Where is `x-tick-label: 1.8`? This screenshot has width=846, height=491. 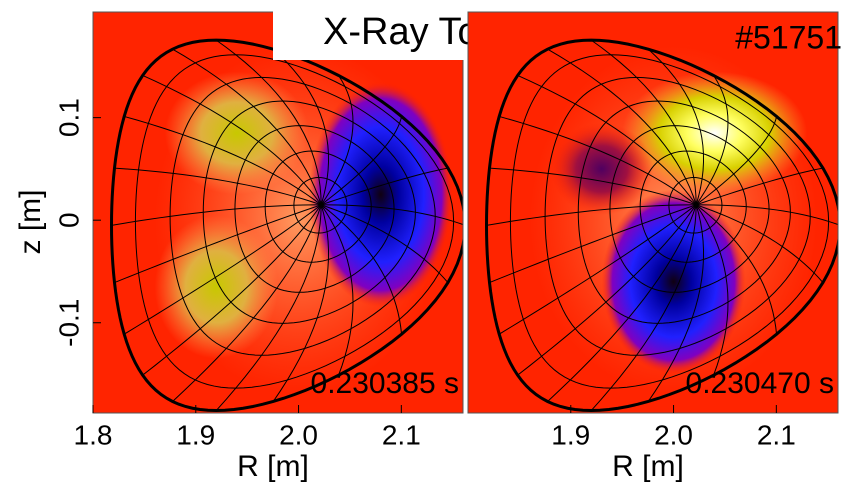 x-tick-label: 1.8 is located at coordinates (93, 434).